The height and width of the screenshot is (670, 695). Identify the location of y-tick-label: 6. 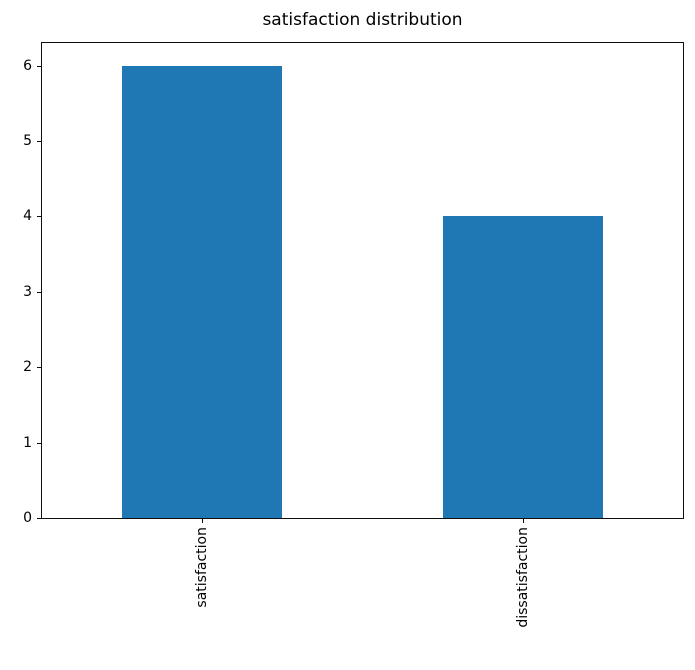
(27, 65).